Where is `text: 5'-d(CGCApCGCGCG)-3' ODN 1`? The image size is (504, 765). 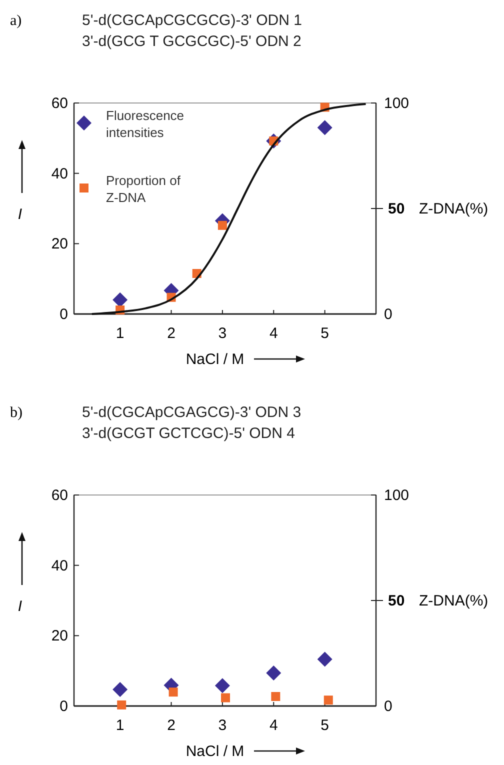 text: 5'-d(CGCApCGCGCG)-3' ODN 1 is located at coordinates (192, 20).